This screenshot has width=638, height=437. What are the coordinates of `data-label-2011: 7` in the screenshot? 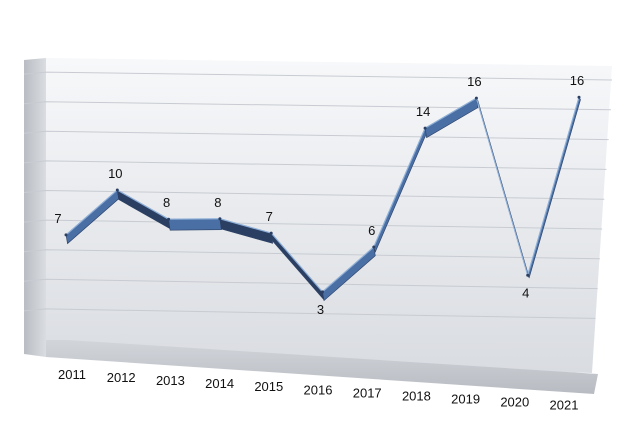 It's located at (57, 218).